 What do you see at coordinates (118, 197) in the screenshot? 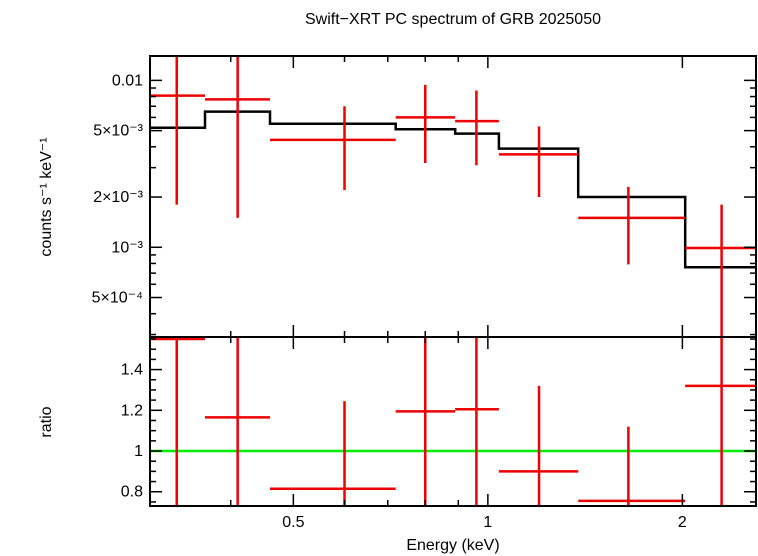
I see `top-y-tick-label-2: 2×10⁻³` at bounding box center [118, 197].